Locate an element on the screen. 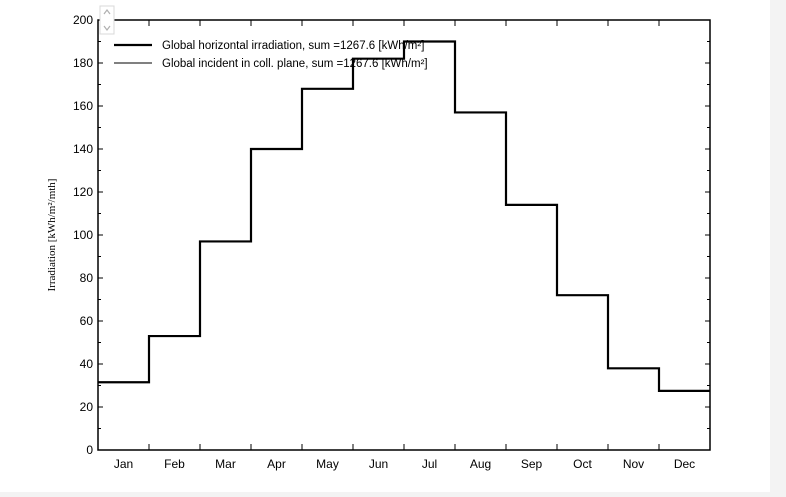 The width and height of the screenshot is (786, 497). y-tick-label: 200 is located at coordinates (83, 20).